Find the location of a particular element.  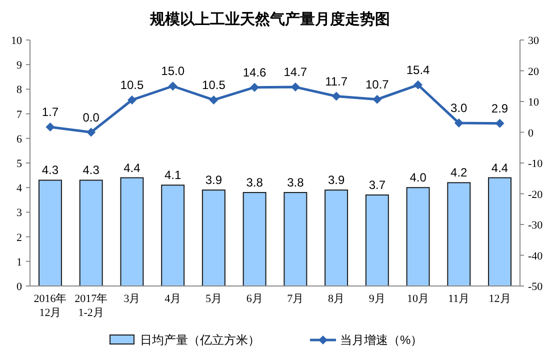

y2-tick-label: -40 is located at coordinates (536, 256).